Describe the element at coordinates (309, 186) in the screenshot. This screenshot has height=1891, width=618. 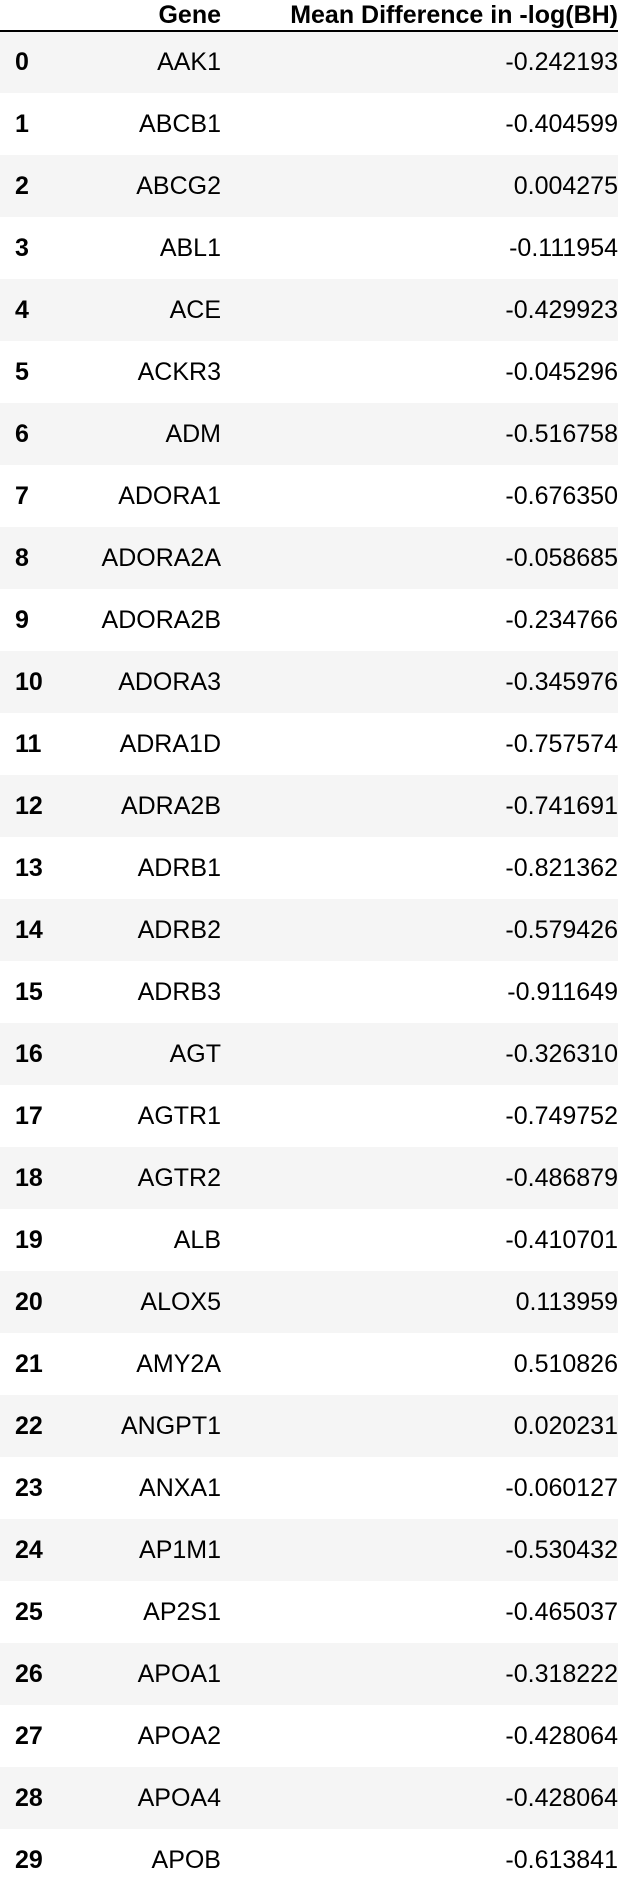
I see `table-row: 2 ABCG2 0.004275` at that location.